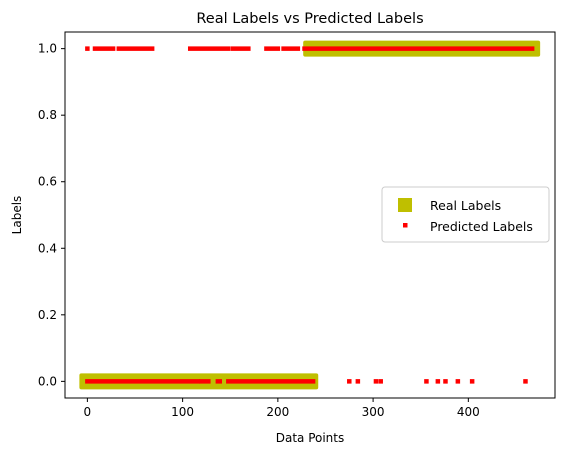 This screenshot has height=455, width=567. What do you see at coordinates (277, 412) in the screenshot?
I see `x-tick-label: 200` at bounding box center [277, 412].